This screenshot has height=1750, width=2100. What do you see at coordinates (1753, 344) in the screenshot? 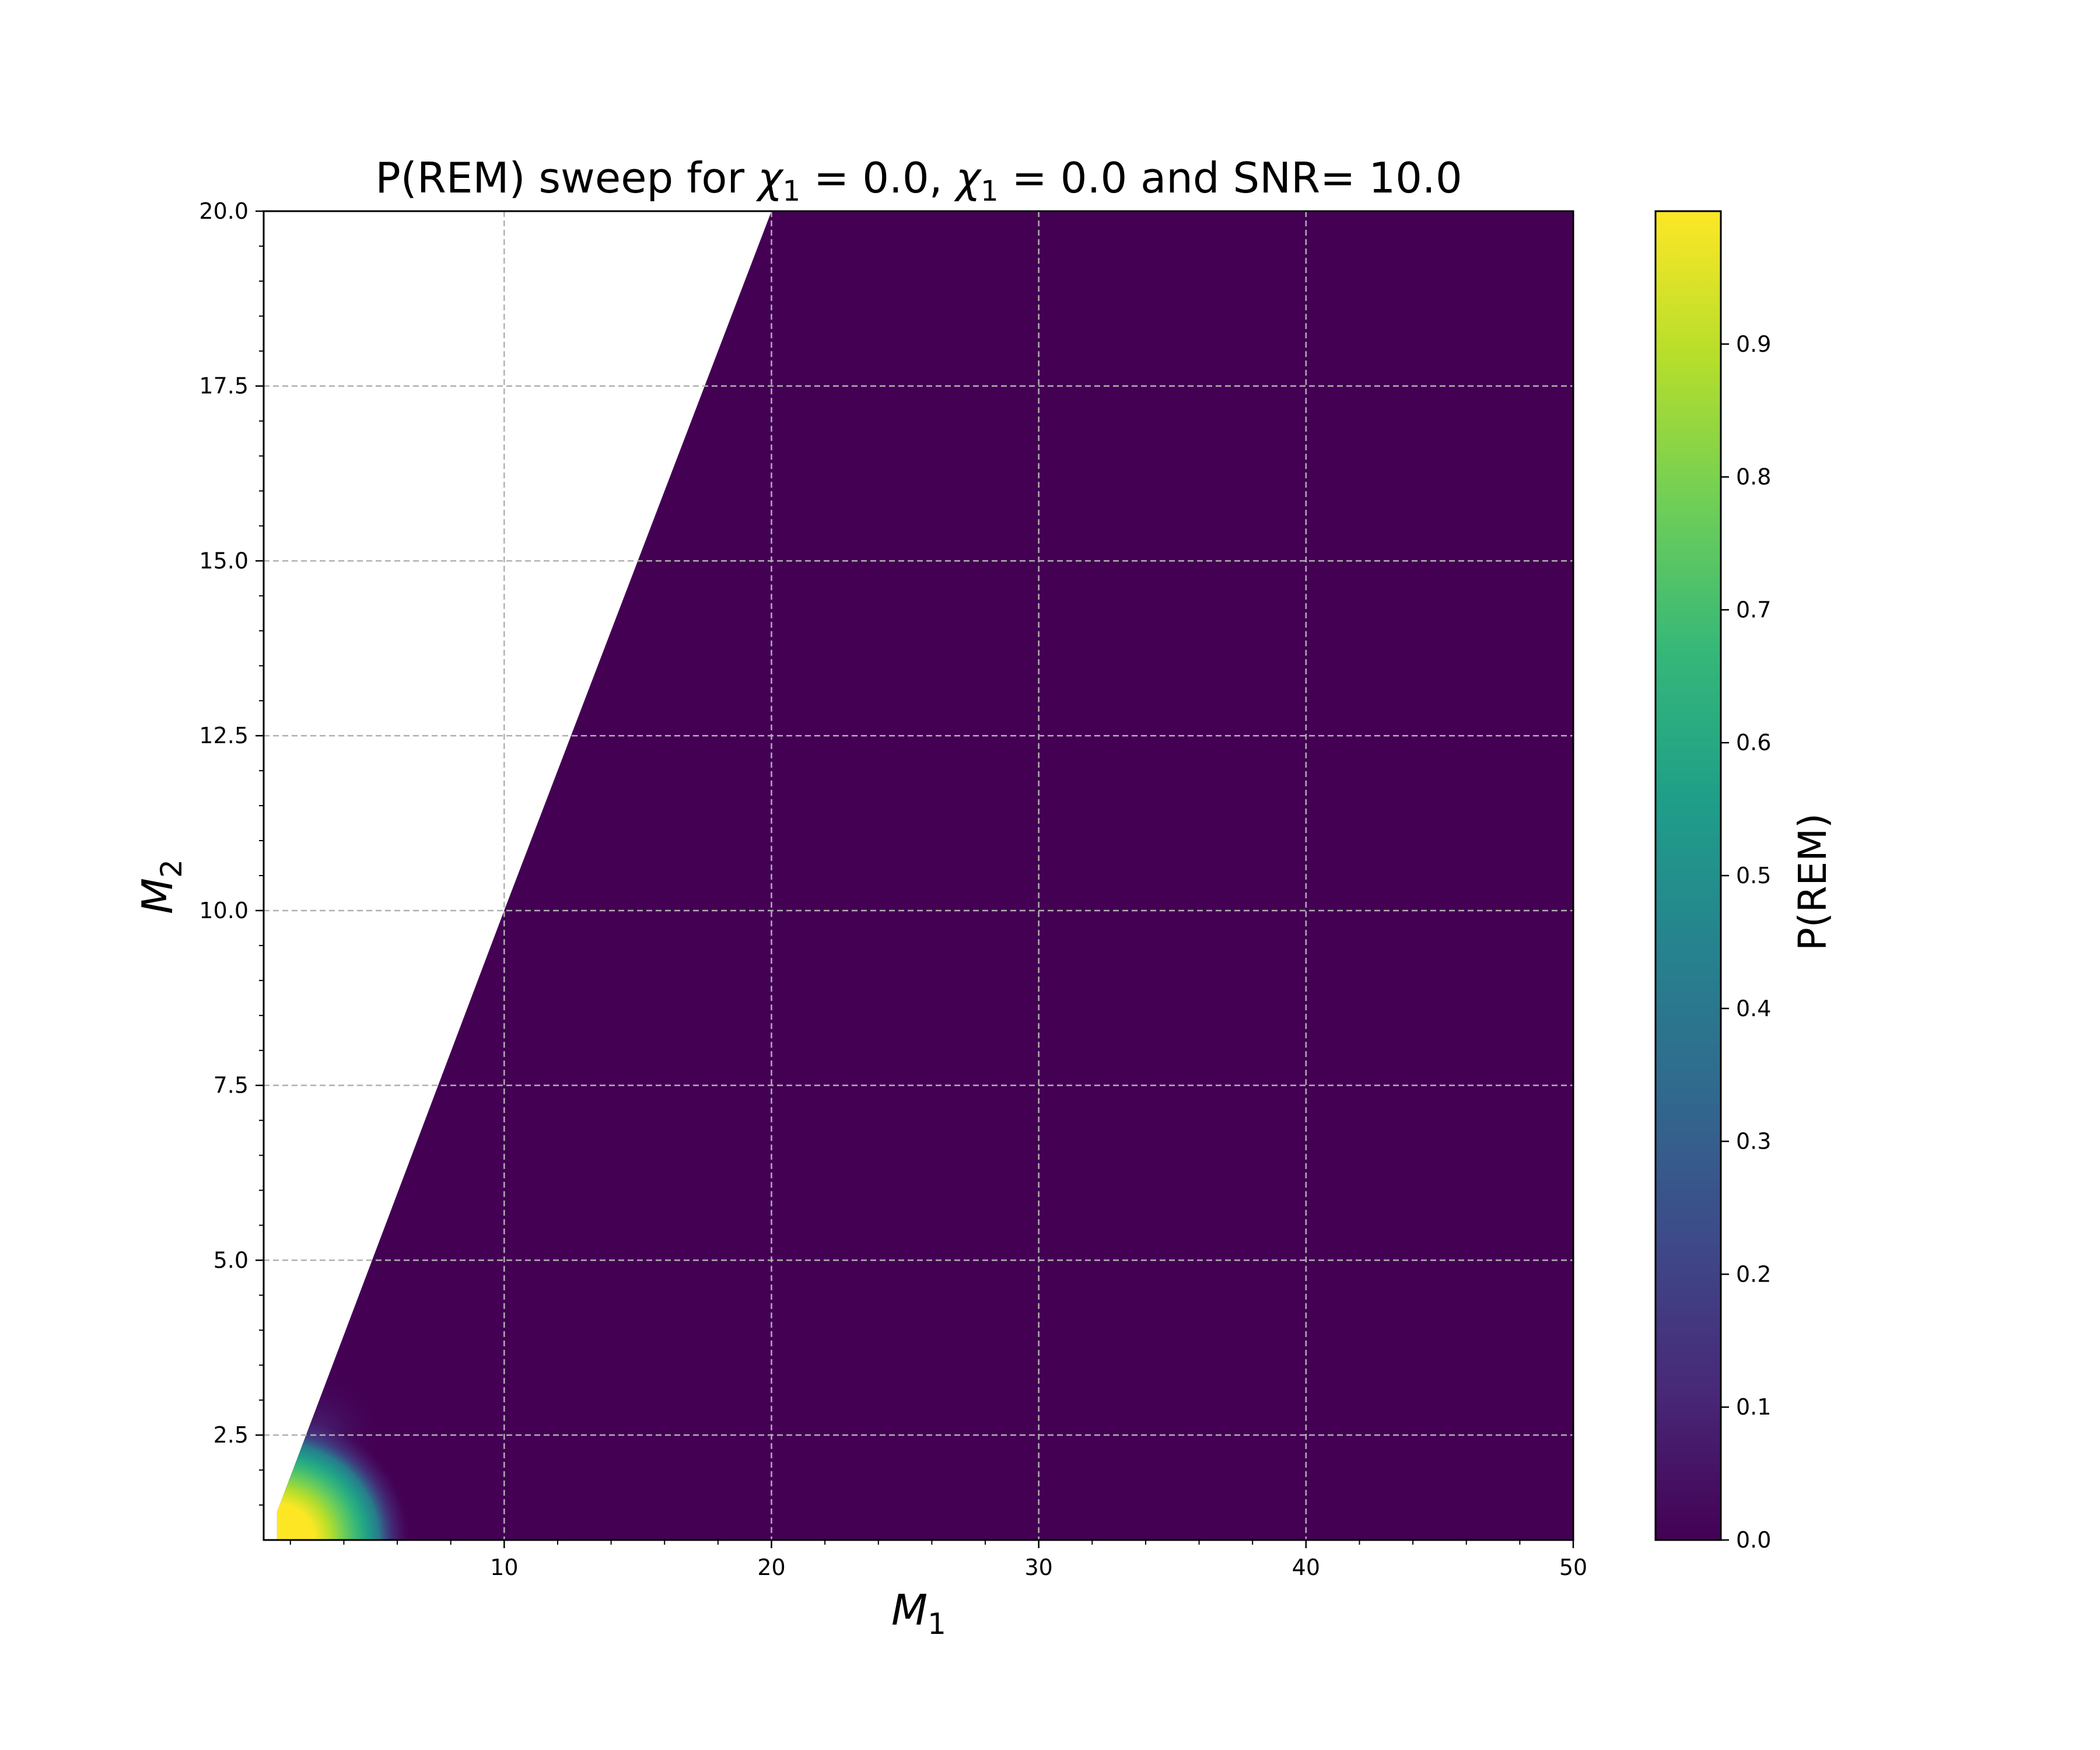
I see `colorbar-tick-label: 0.9` at bounding box center [1753, 344].